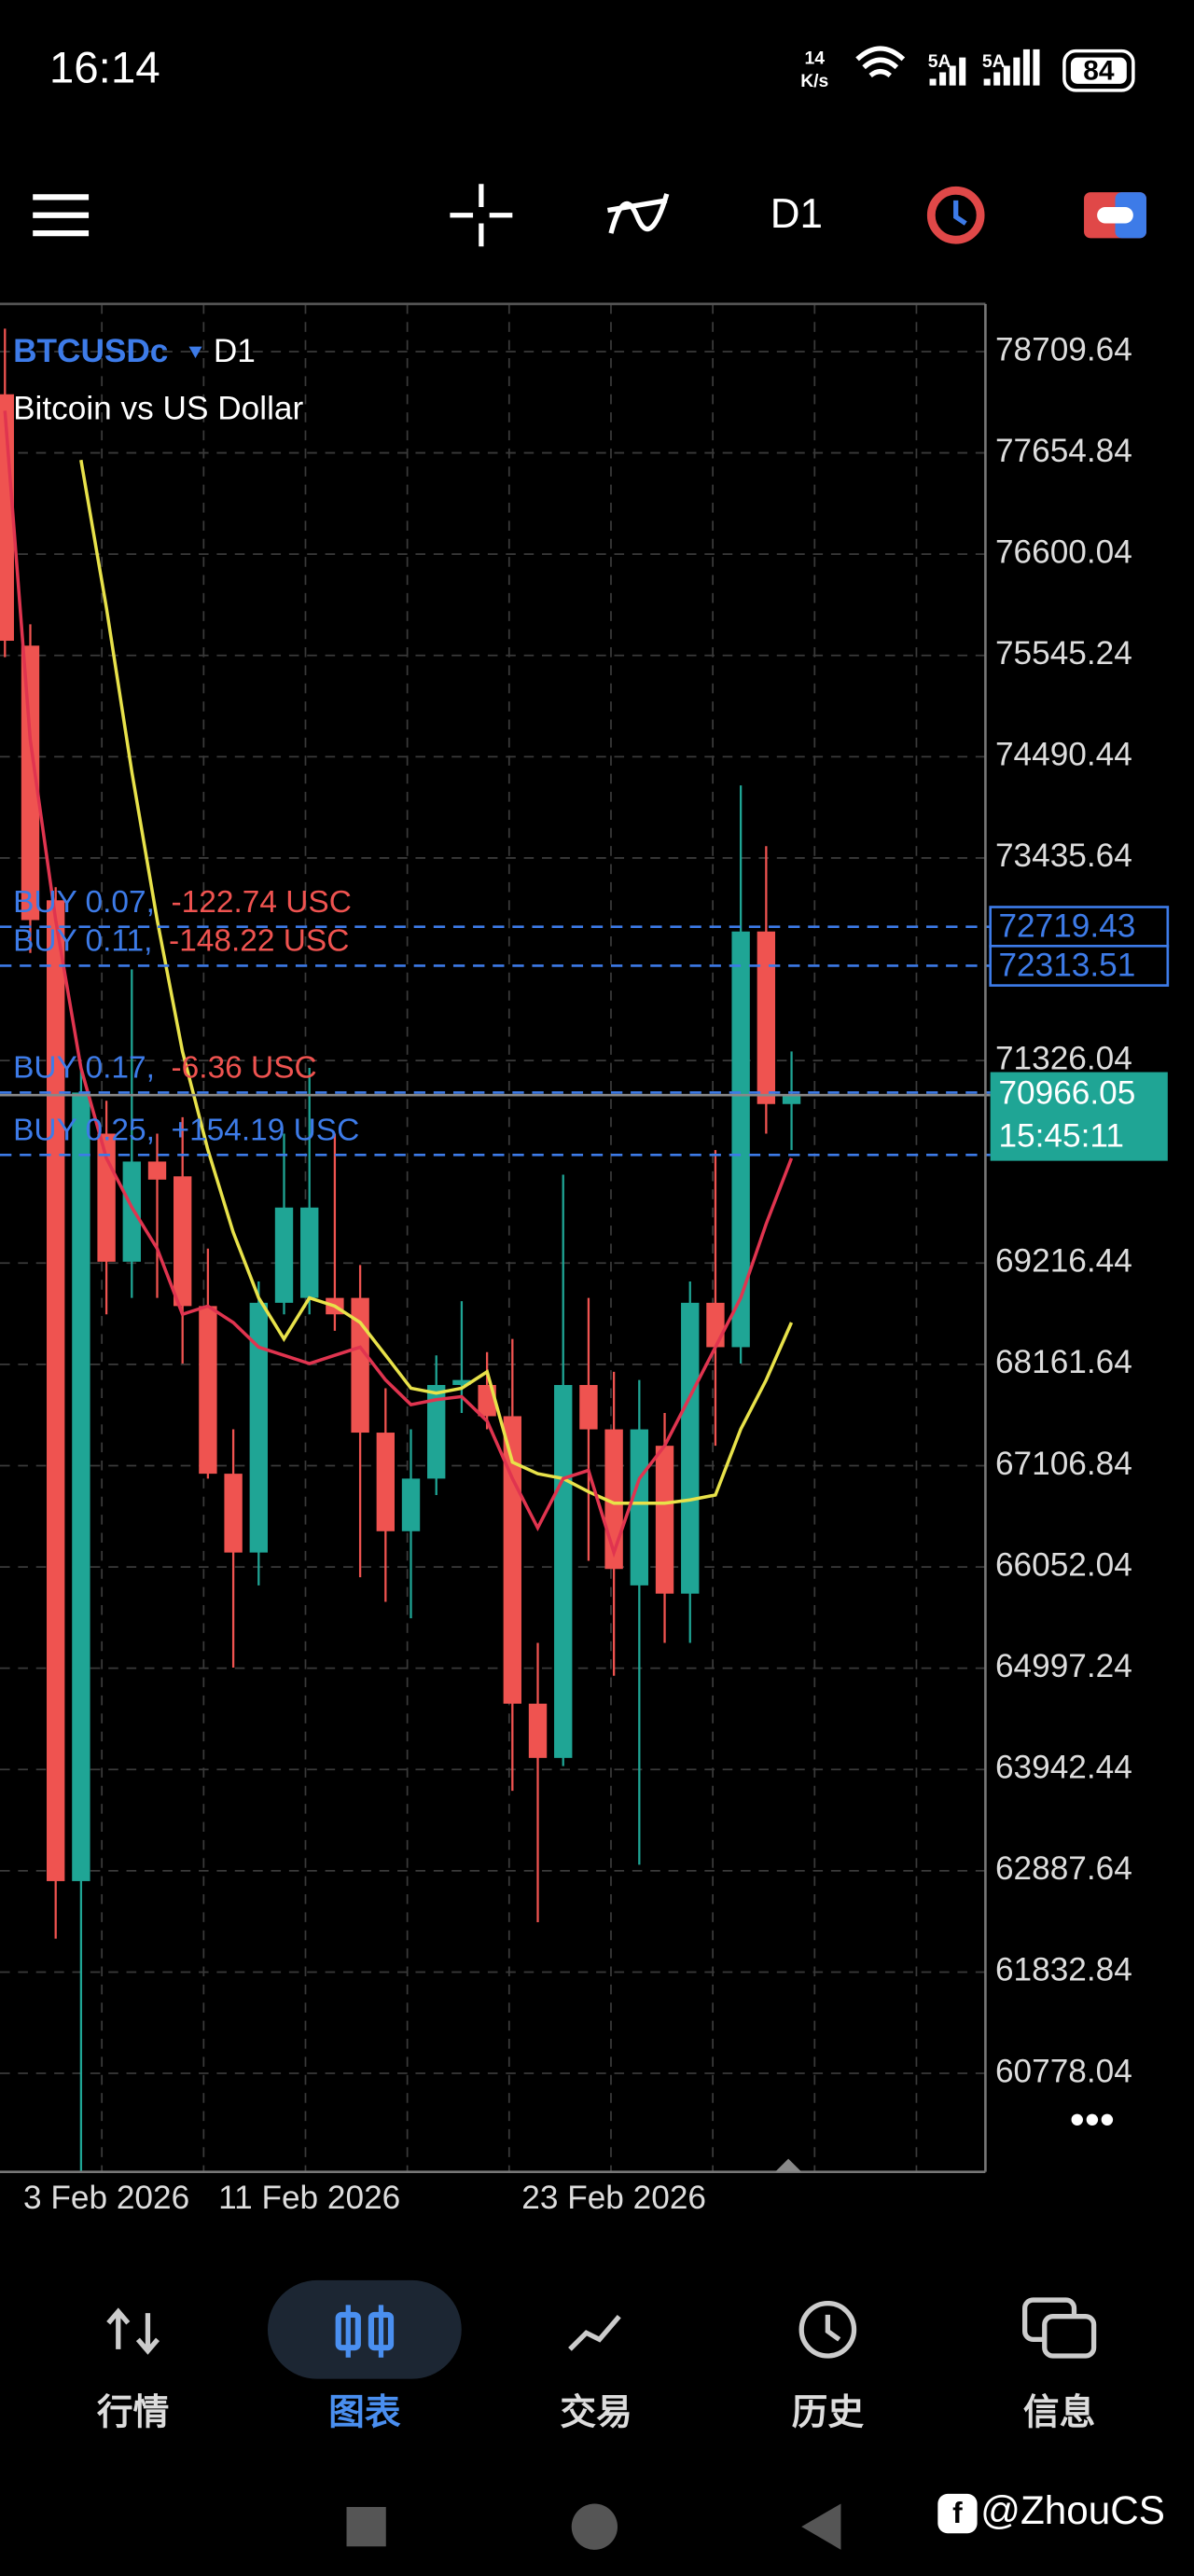 Image resolution: width=1194 pixels, height=2576 pixels. Describe the element at coordinates (1072, 2510) in the screenshot. I see `watermark: @ZhouCS` at that location.